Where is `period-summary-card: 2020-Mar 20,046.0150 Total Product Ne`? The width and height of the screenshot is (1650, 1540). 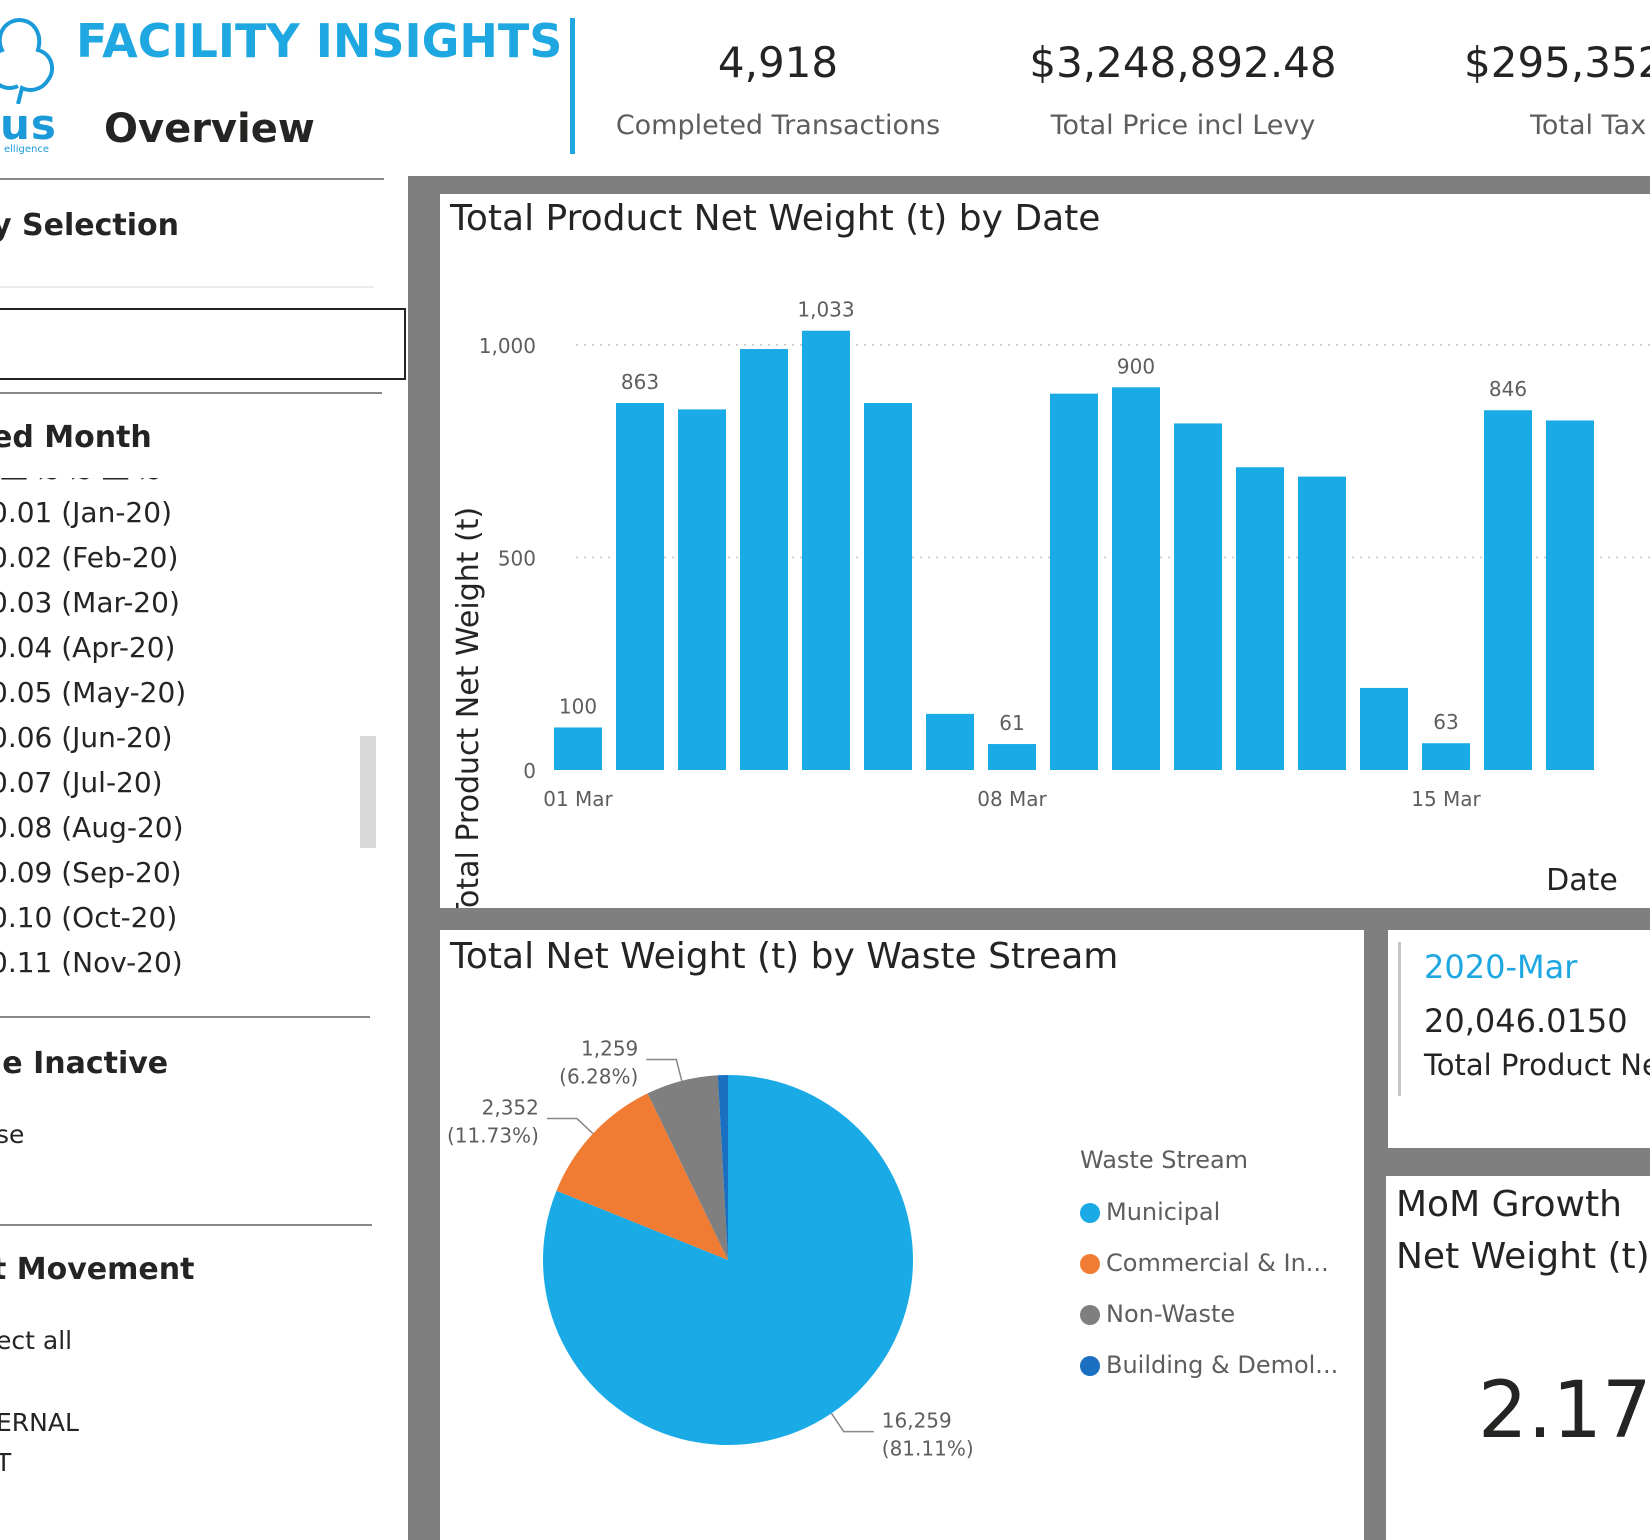 period-summary-card: 2020-Mar 20,046.0150 Total Product Ne is located at coordinates (1519, 1039).